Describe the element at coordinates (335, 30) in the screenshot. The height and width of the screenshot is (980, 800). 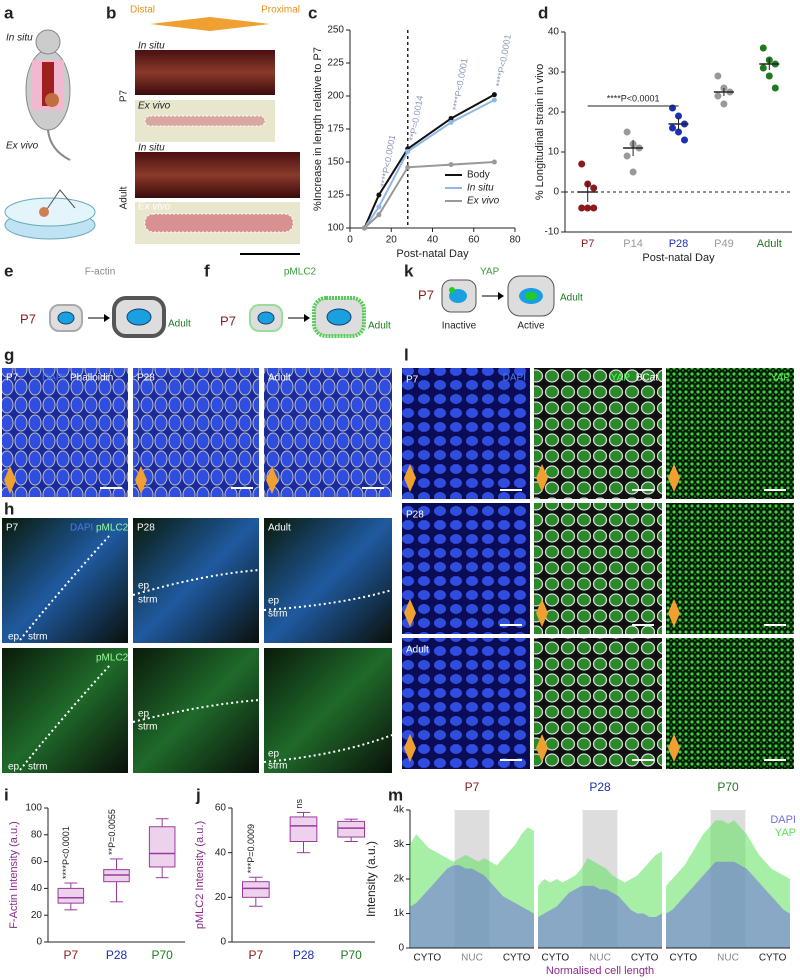
I see `y-tick-label: 250` at that location.